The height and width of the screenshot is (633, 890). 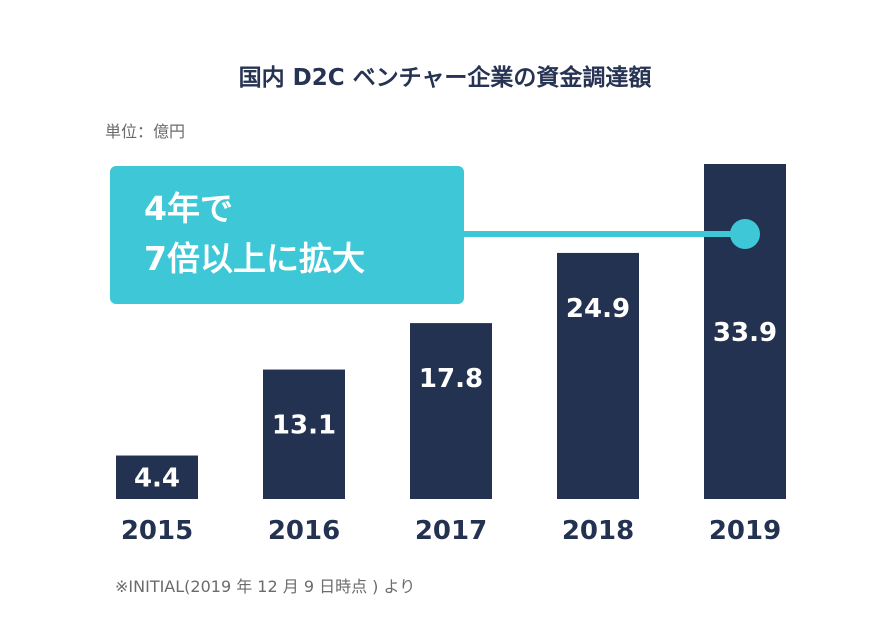 I want to click on callout-line-1: 4年で, so click(x=188, y=208).